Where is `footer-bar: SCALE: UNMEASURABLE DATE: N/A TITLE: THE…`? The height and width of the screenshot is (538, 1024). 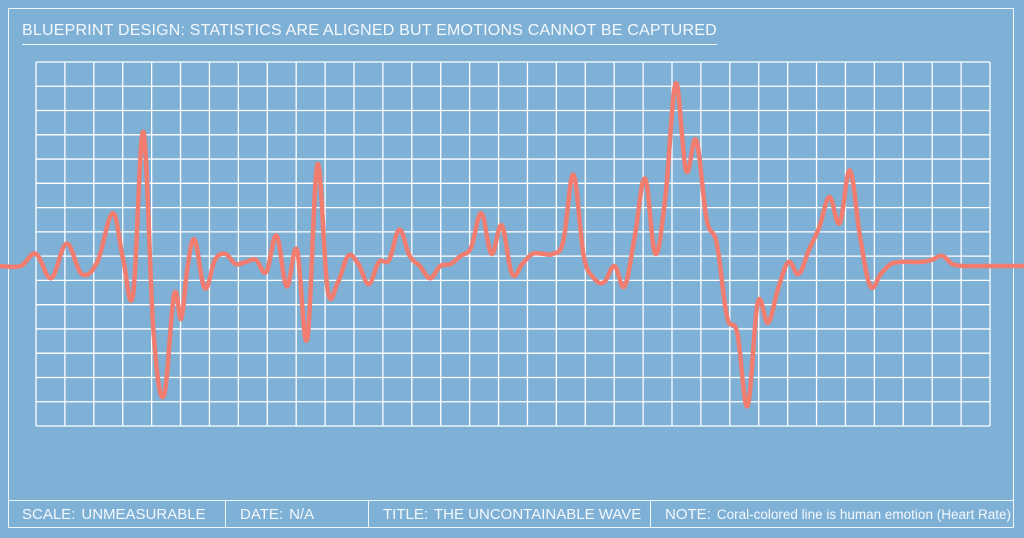
footer-bar: SCALE: UNMEASURABLE DATE: N/A TITLE: THE… is located at coordinates (511, 514).